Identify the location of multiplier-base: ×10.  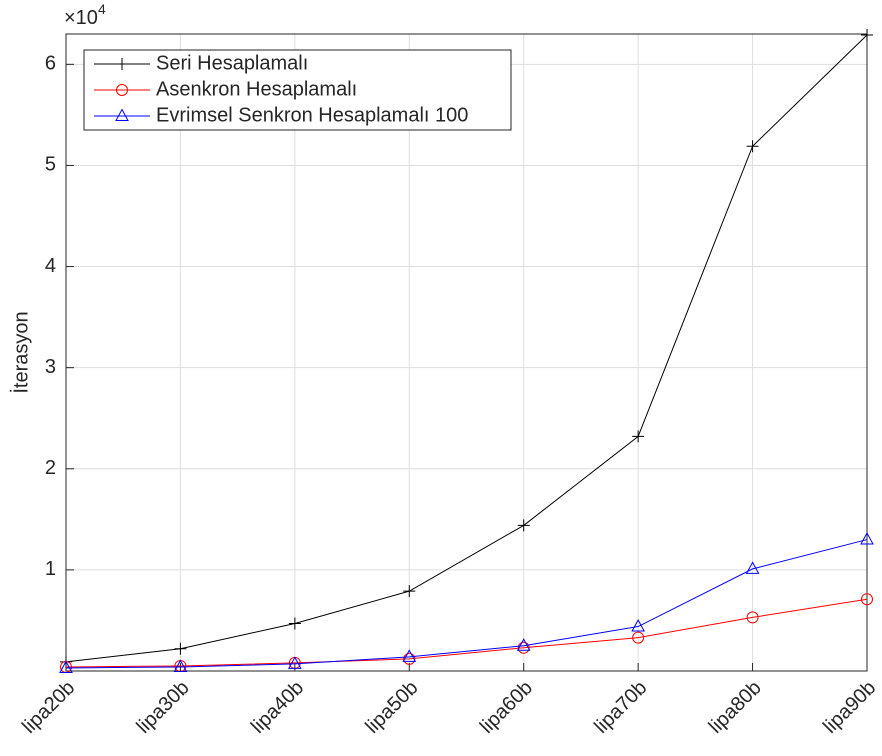
(81, 18).